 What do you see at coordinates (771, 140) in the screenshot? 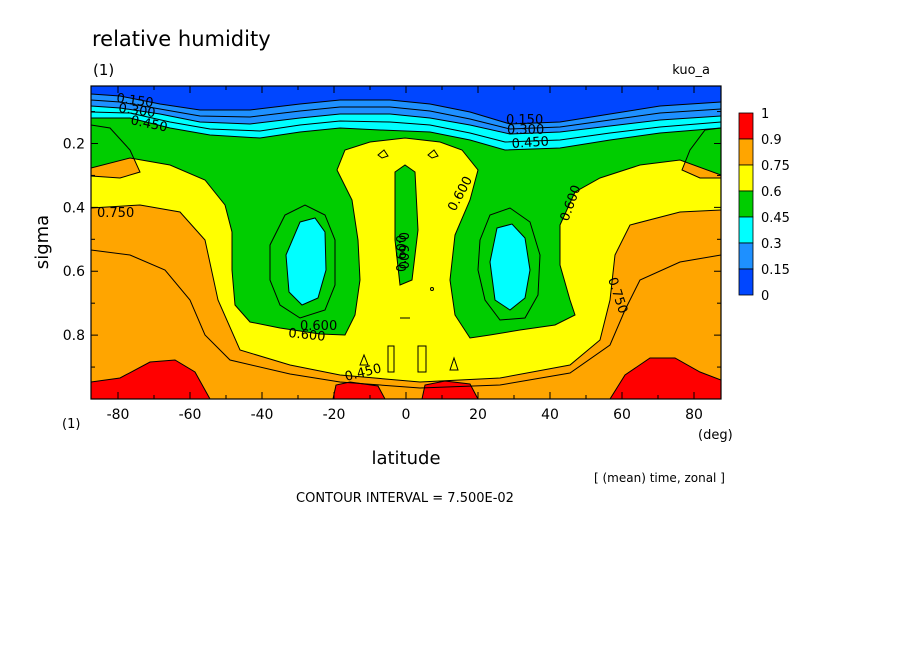
I see `colorbar-label: 0.9` at bounding box center [771, 140].